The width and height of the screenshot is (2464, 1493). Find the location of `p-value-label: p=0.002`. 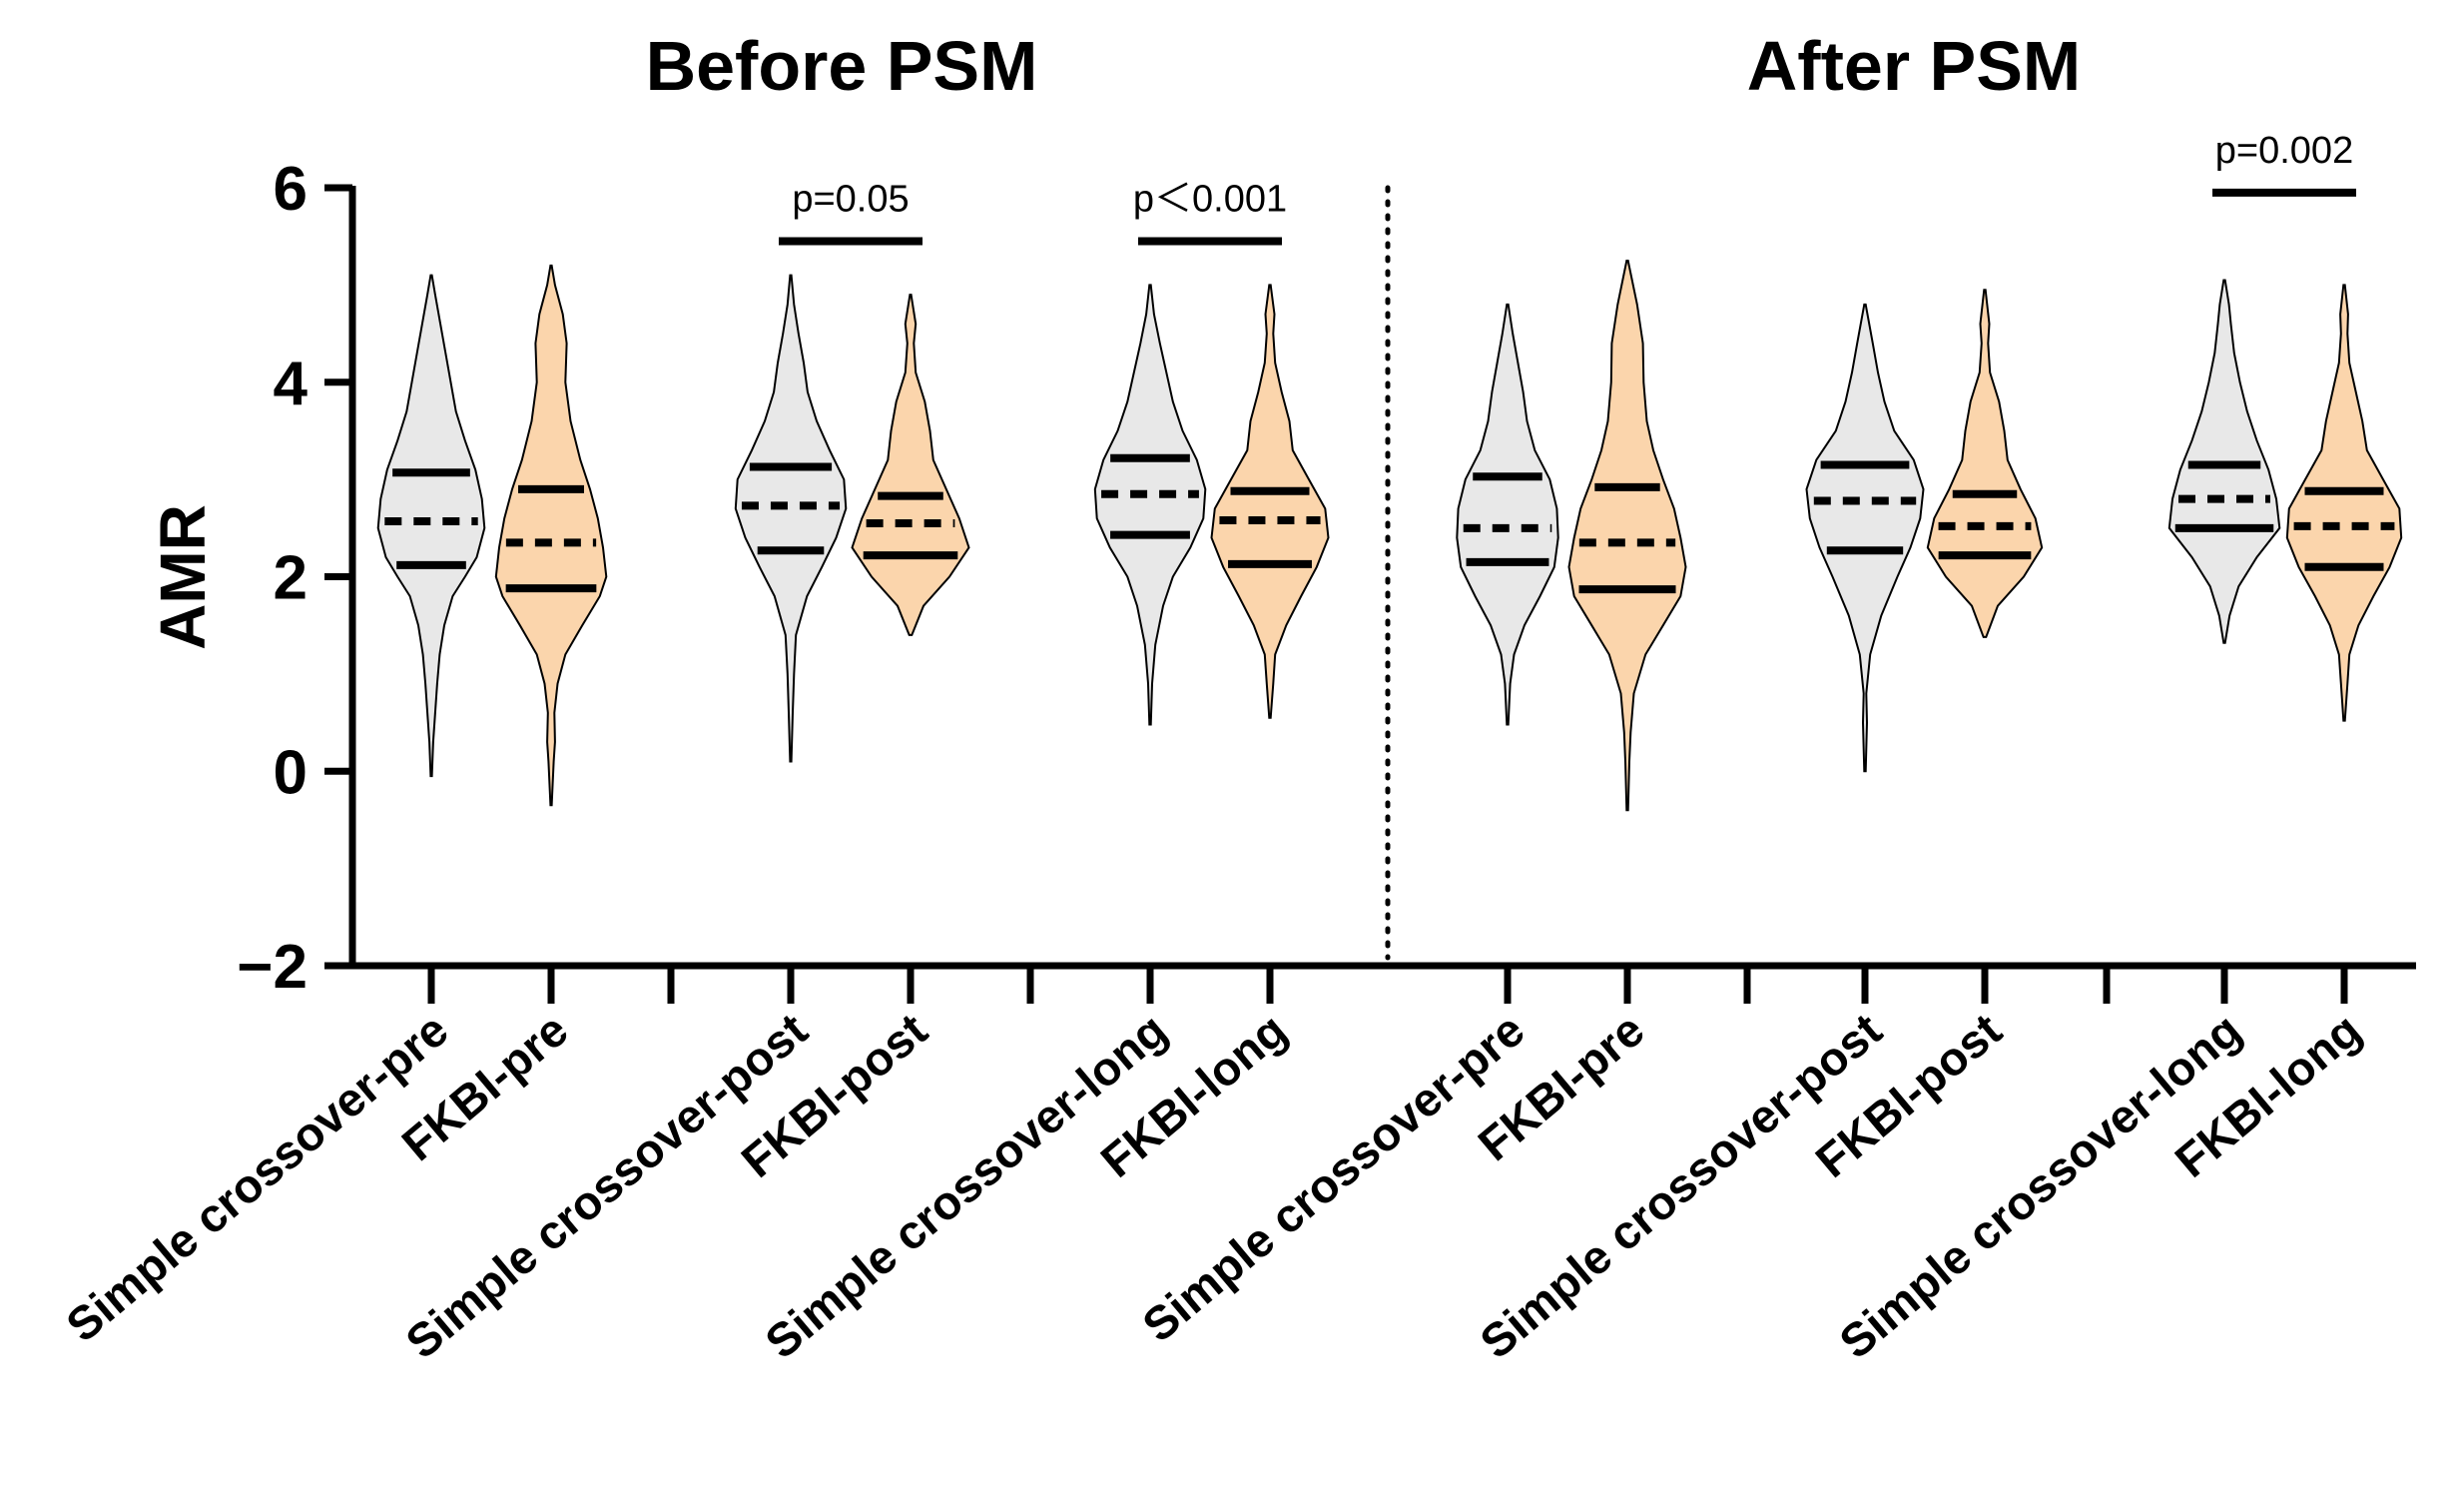

p-value-label: p=0.002 is located at coordinates (2284, 151).